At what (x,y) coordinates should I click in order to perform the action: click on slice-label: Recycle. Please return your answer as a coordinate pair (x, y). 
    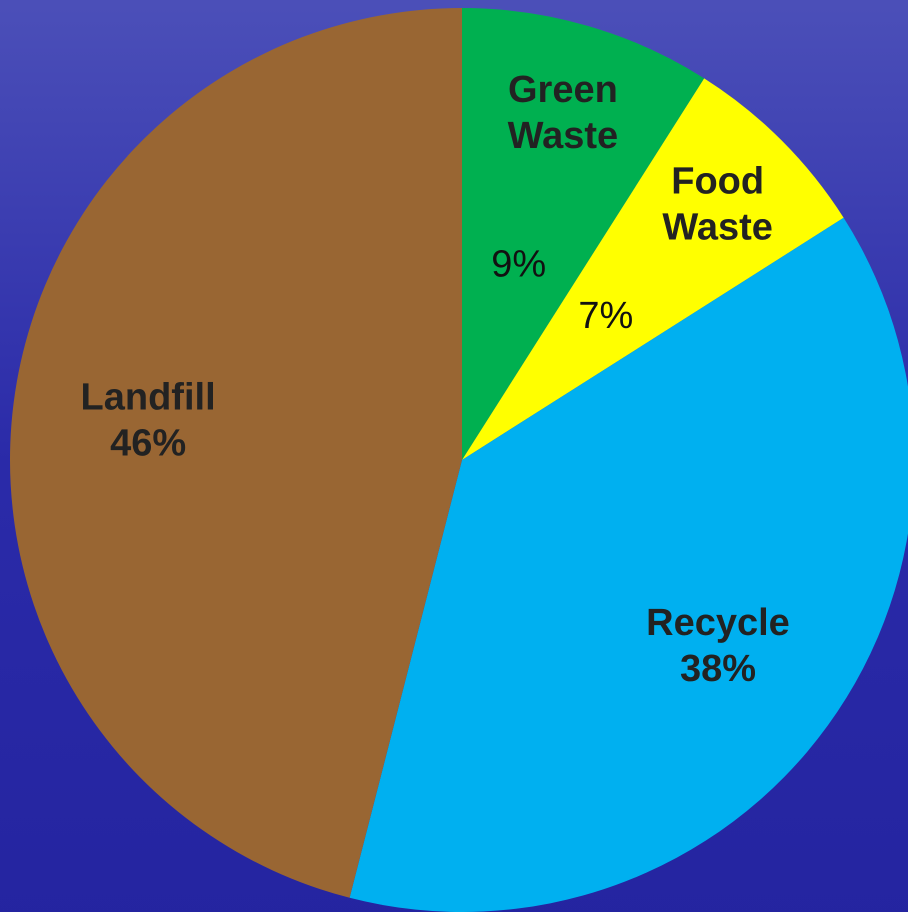
    Looking at the image, I should click on (718, 623).